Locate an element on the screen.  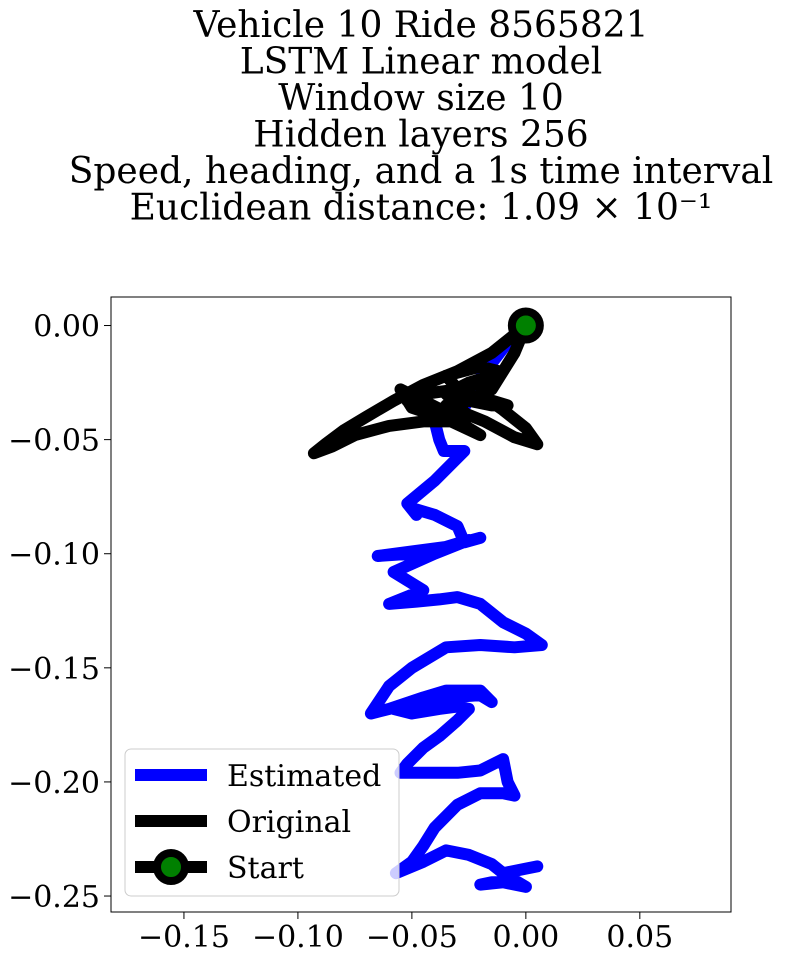
x-tick-label: 0.00 is located at coordinates (525, 937).